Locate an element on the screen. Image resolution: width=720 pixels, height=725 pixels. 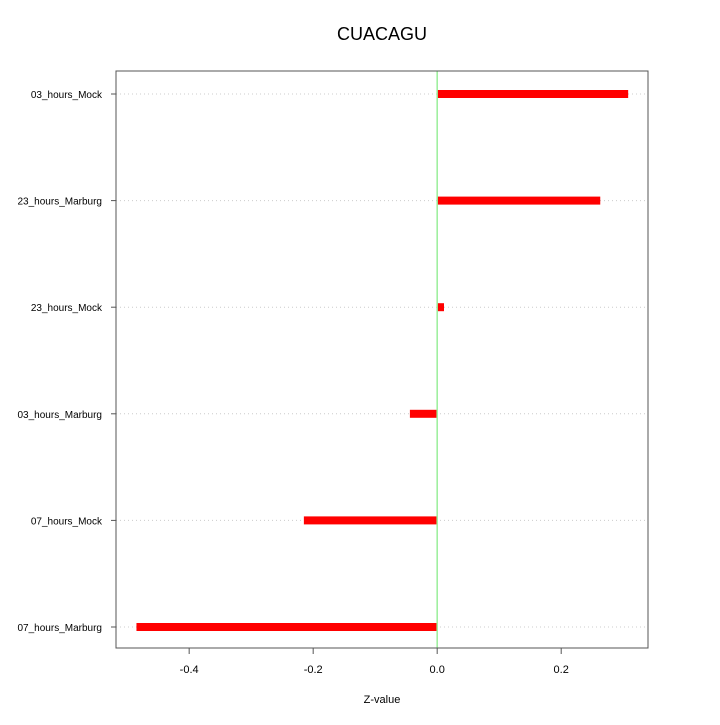
x-tick-label: 0.0 is located at coordinates (437, 670).